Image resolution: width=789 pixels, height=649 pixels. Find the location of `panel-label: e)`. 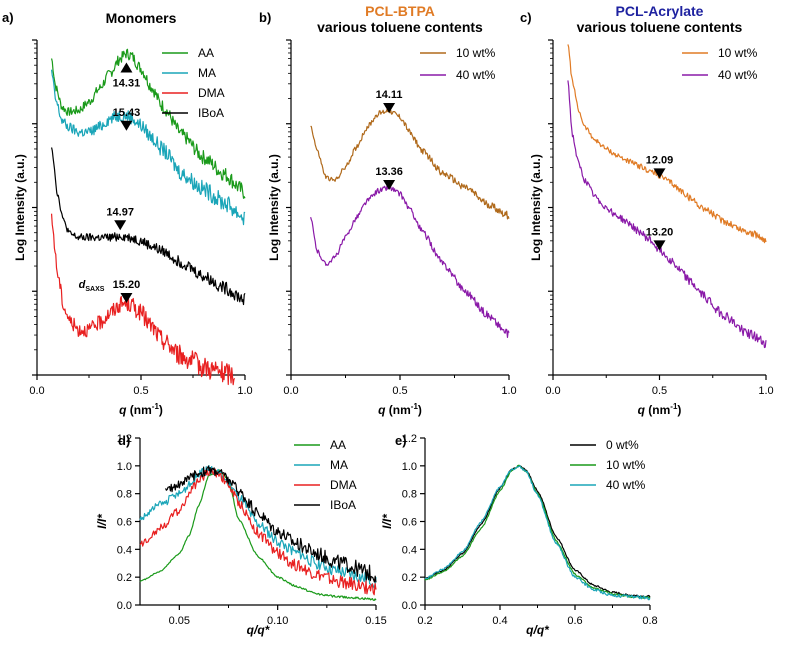

panel-label: e) is located at coordinates (401, 440).